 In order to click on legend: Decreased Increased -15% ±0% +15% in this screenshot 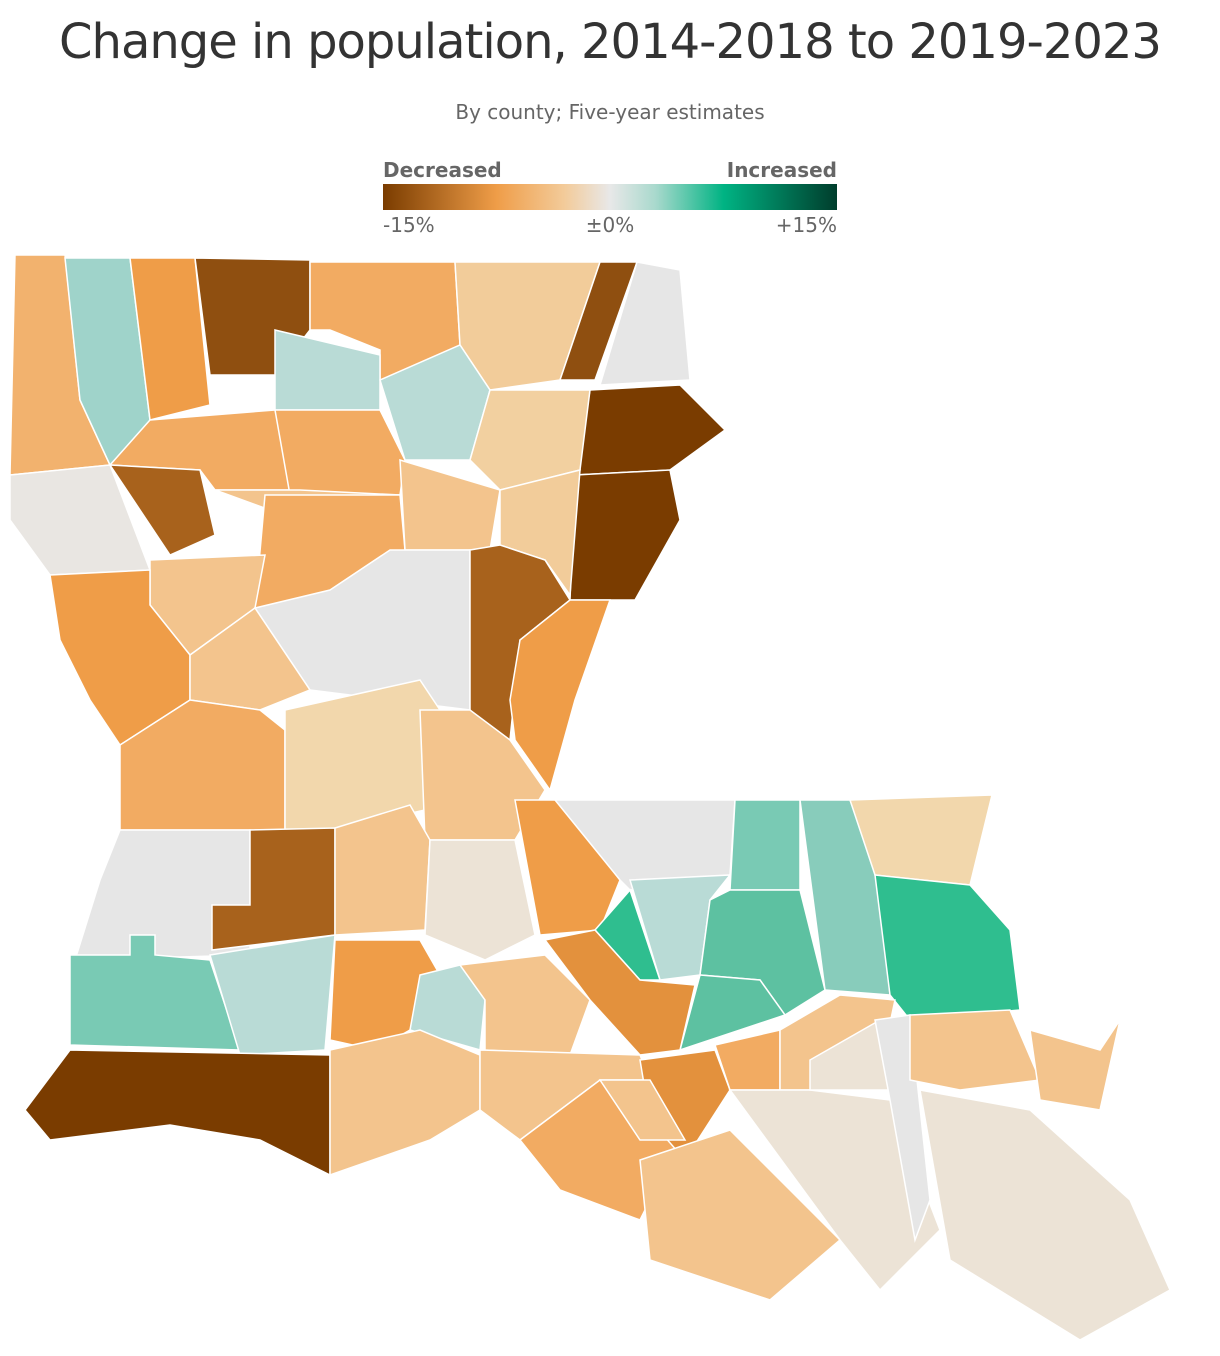, I will do `click(610, 197)`.